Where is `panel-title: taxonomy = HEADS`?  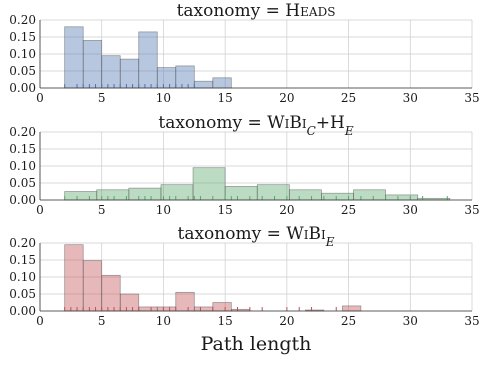
panel-title: taxonomy = HEADS is located at coordinates (256, 11).